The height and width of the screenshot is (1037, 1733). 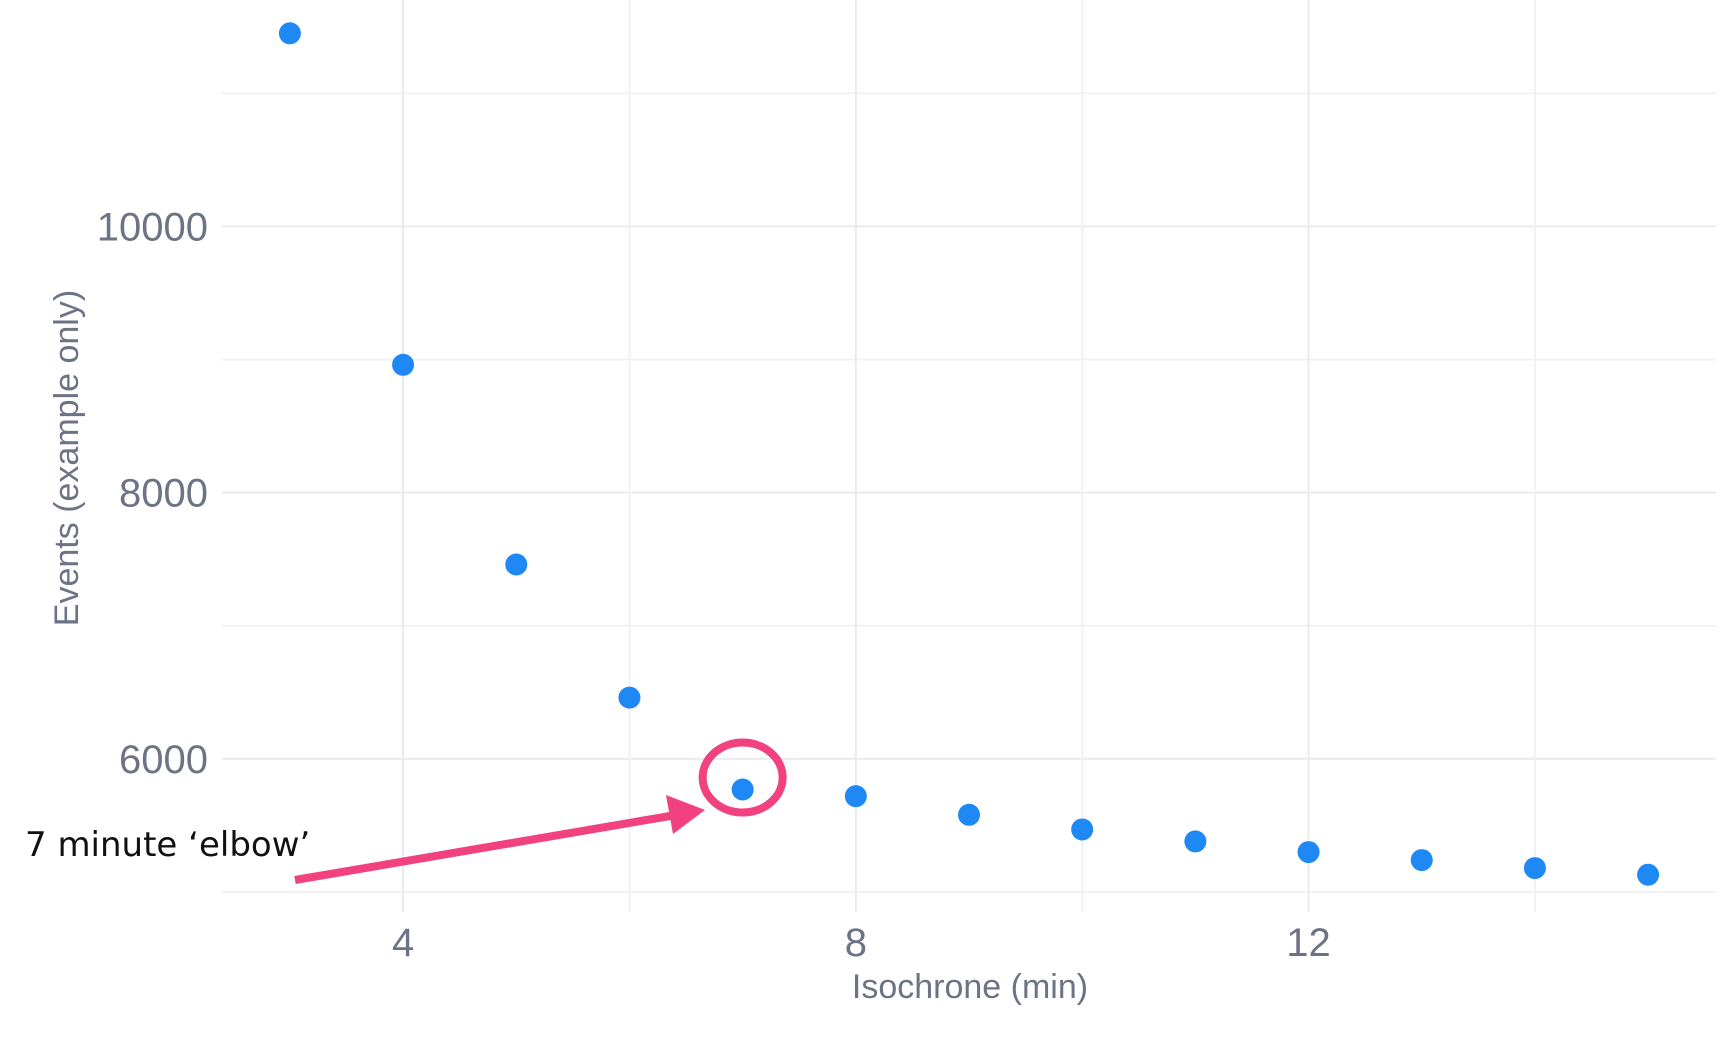 I want to click on y-axis-ticks: 6000 8000 10000, so click(x=152, y=493).